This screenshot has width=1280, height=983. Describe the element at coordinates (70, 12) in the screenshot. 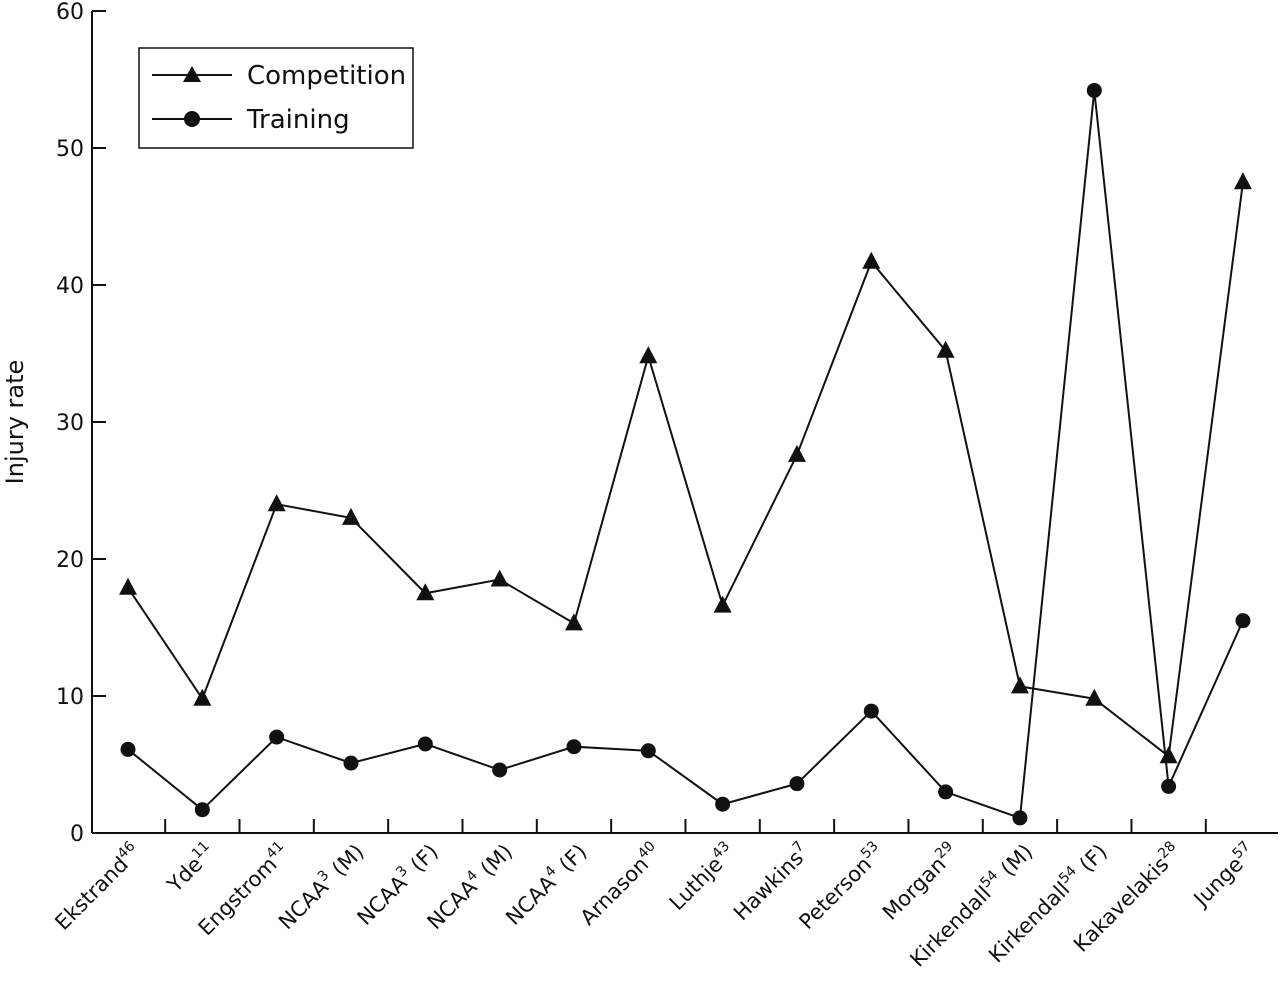

I see `y-tick-label: 60` at that location.